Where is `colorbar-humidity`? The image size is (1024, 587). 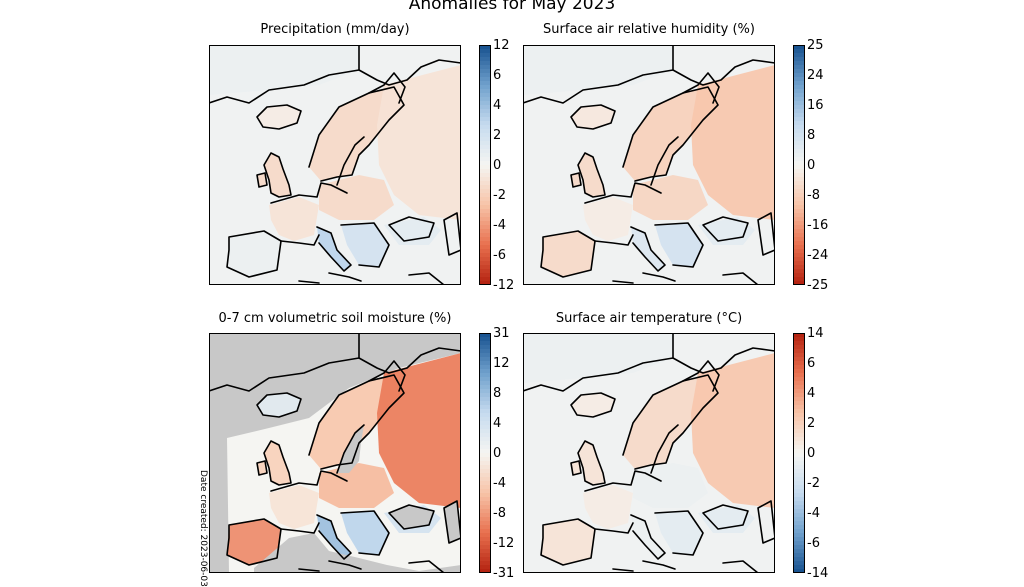
colorbar-humidity is located at coordinates (799, 165).